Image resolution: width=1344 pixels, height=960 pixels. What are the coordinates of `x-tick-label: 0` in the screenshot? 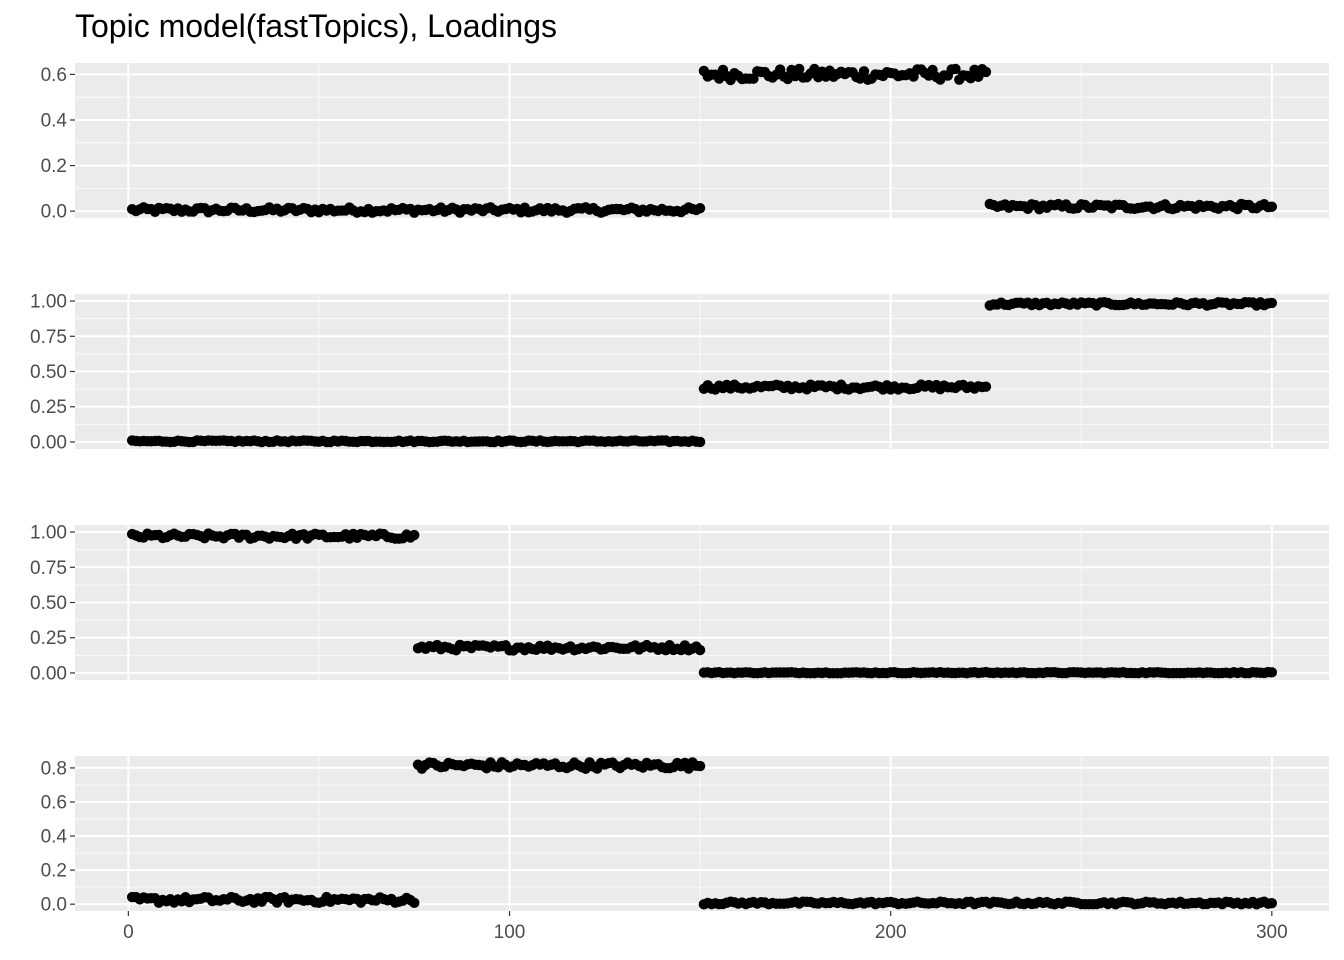 It's located at (128, 932).